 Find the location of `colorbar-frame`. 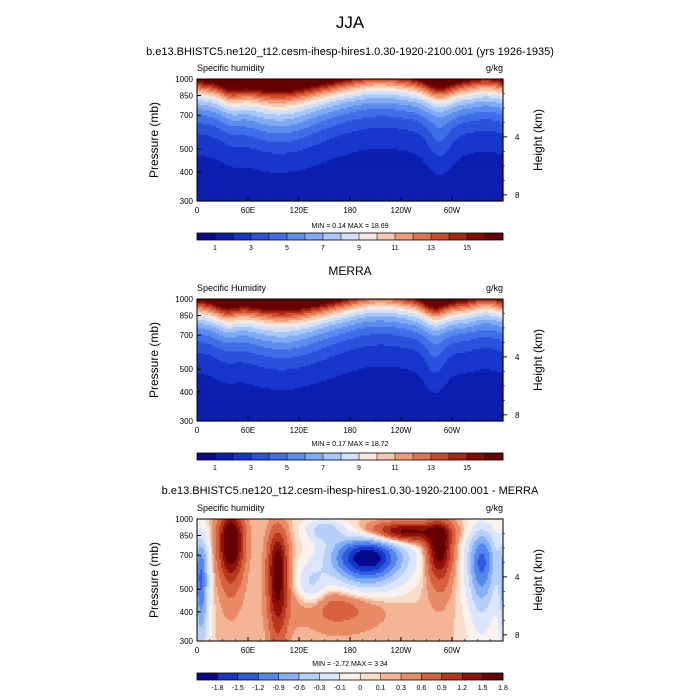

colorbar-frame is located at coordinates (350, 456).